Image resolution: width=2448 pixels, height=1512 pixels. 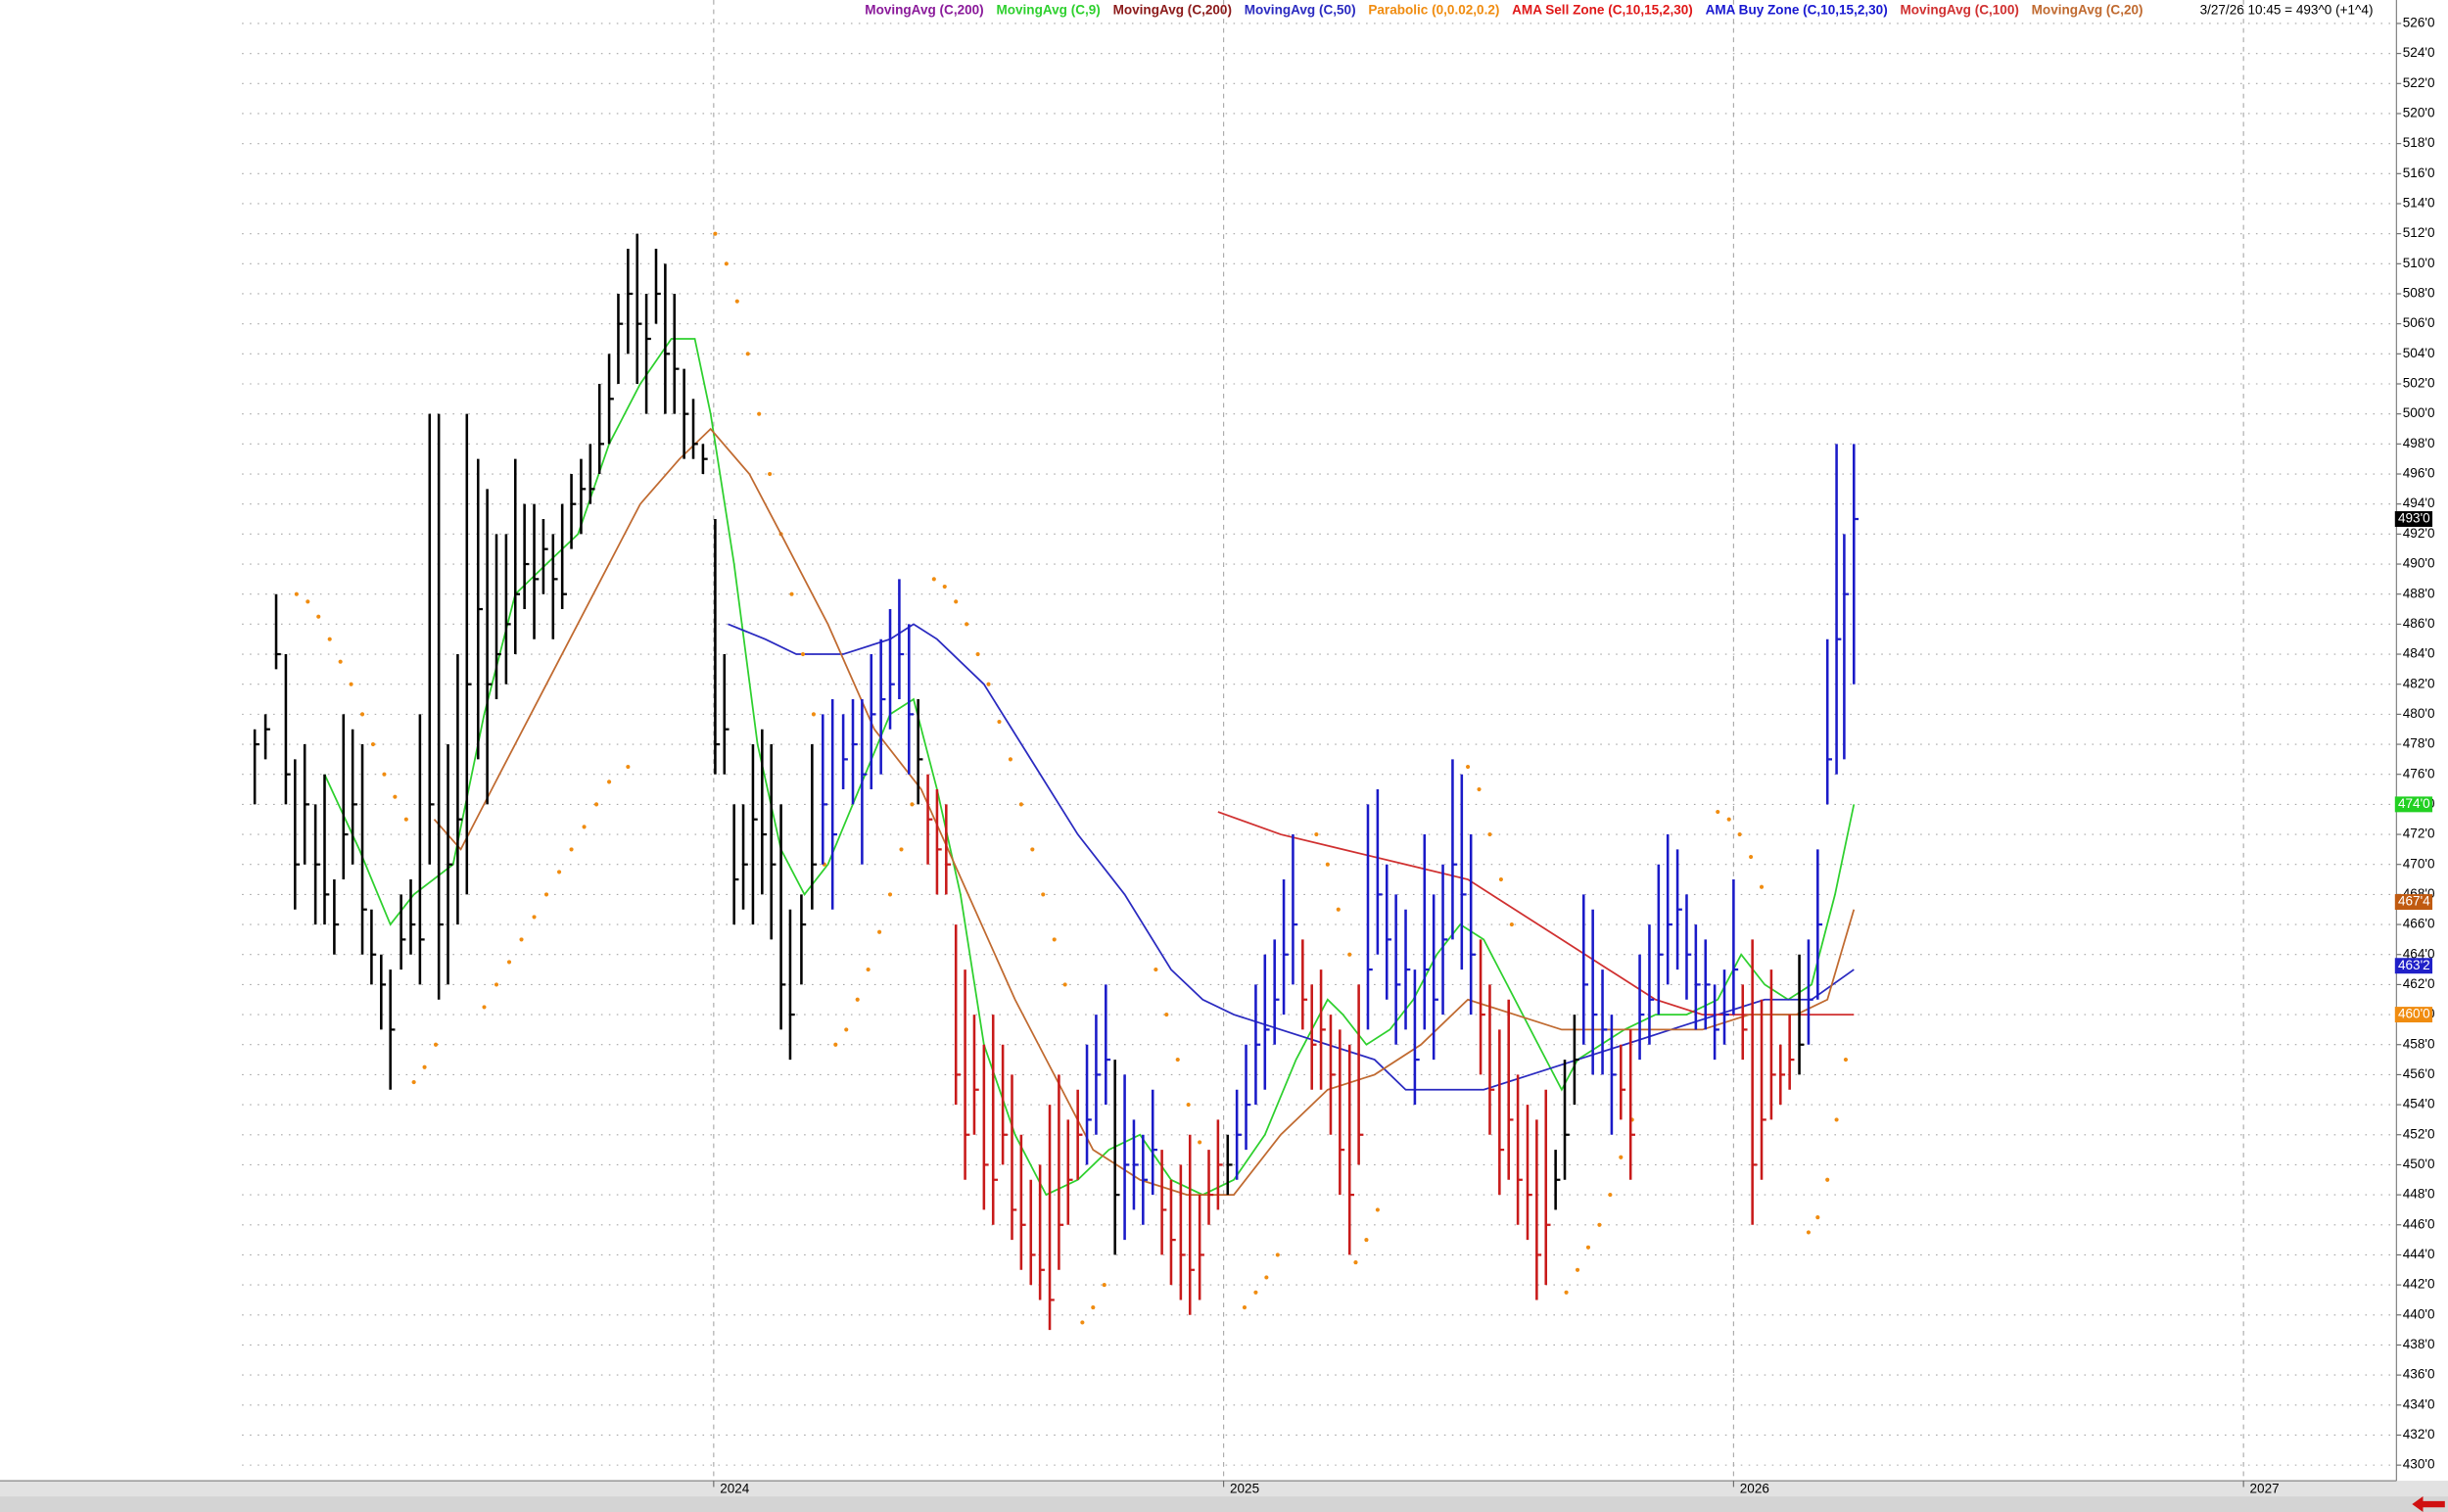 What do you see at coordinates (2419, 1194) in the screenshot?
I see `y-tick-label: 448'0` at bounding box center [2419, 1194].